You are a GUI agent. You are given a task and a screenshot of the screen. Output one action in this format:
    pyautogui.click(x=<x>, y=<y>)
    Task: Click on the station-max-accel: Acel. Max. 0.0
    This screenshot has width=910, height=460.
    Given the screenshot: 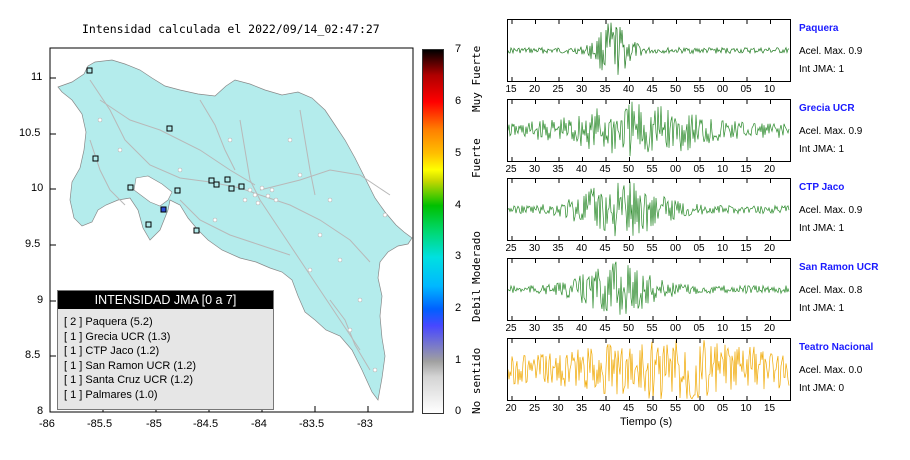 What is the action you would take?
    pyautogui.click(x=831, y=370)
    